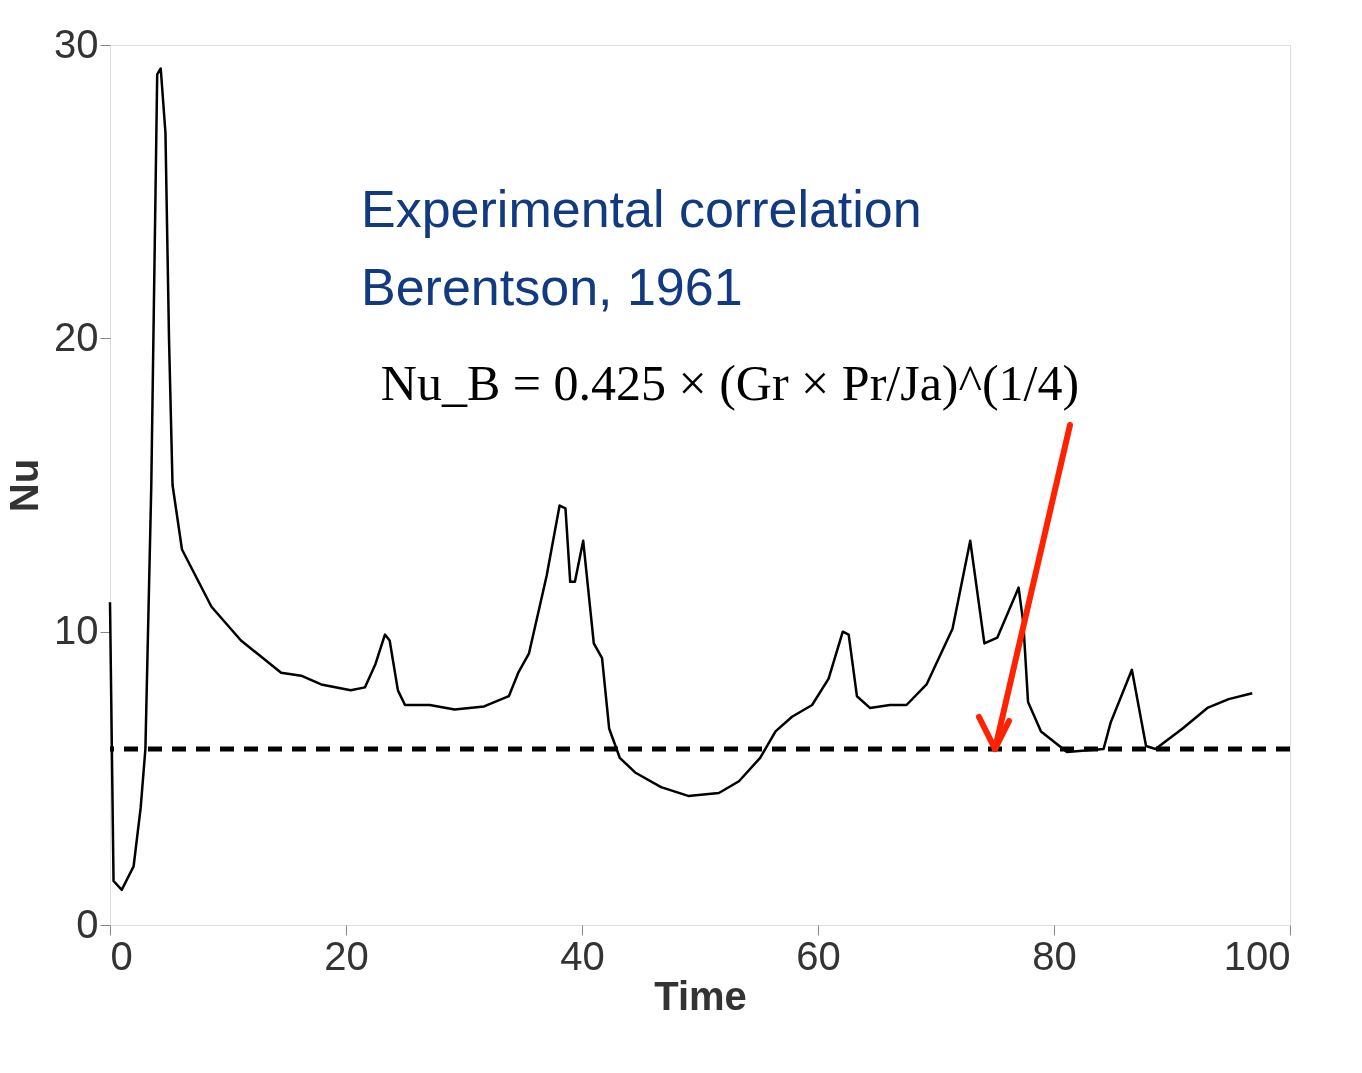 The width and height of the screenshot is (1362, 1073). Describe the element at coordinates (87, 923) in the screenshot. I see `y-tick-label: 0` at that location.